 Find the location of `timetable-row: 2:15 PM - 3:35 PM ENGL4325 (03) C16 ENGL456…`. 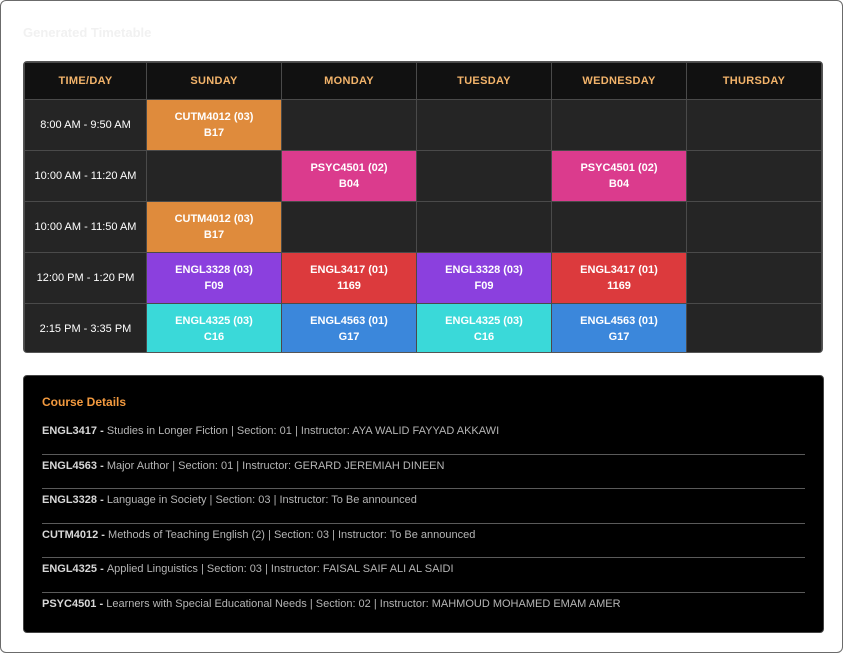

timetable-row: 2:15 PM - 3:35 PM ENGL4325 (03) C16 ENGL456… is located at coordinates (423, 327).